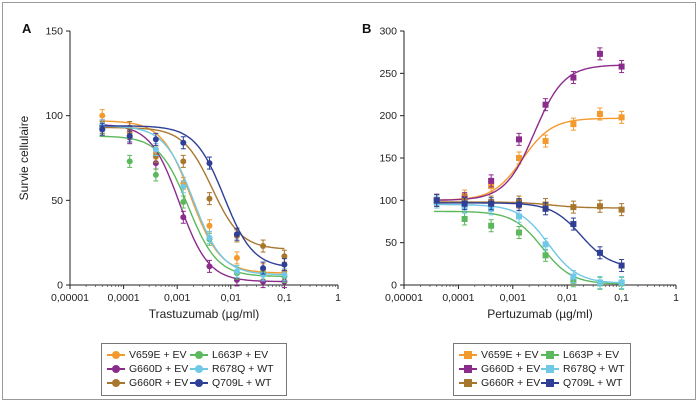  I want to click on series-g660r, so click(193, 192).